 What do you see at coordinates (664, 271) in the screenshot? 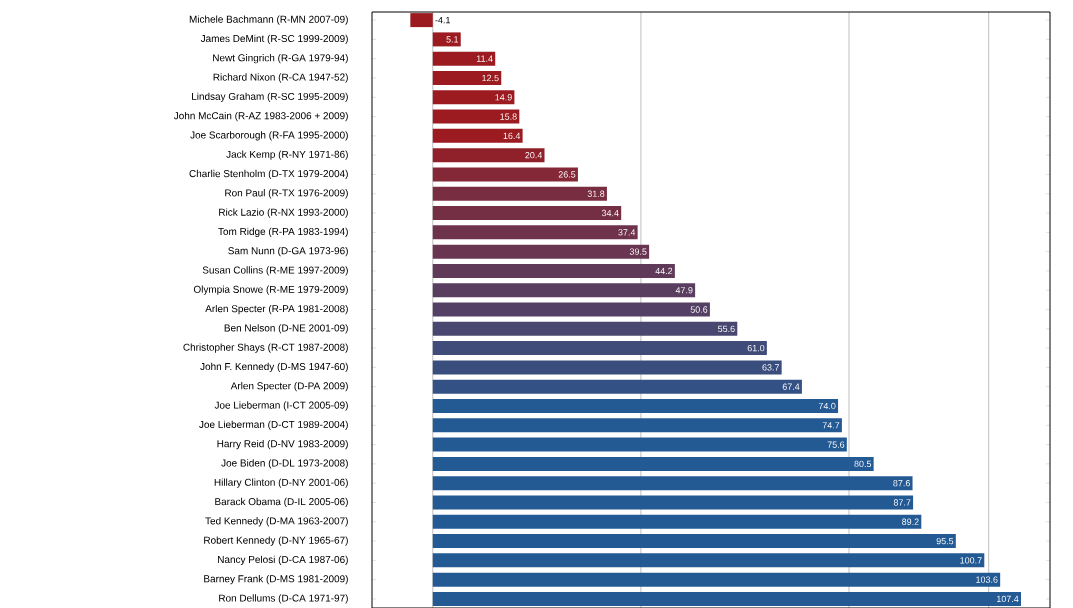
I see `data-label: 44.2` at bounding box center [664, 271].